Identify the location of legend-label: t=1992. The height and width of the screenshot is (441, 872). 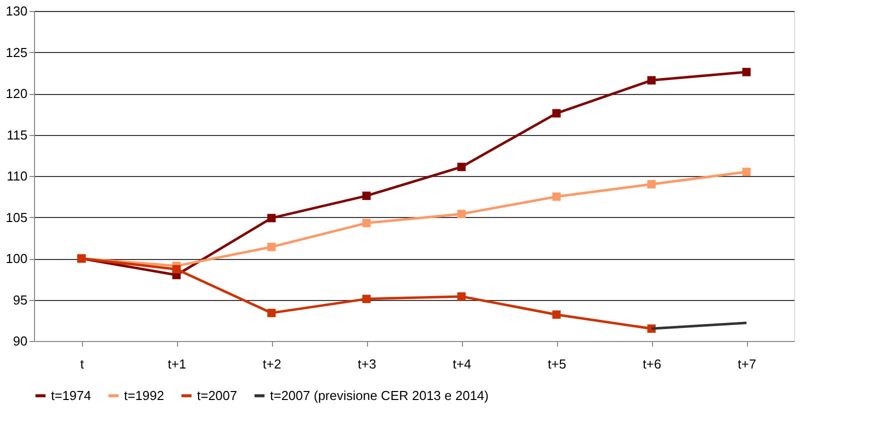
(144, 395).